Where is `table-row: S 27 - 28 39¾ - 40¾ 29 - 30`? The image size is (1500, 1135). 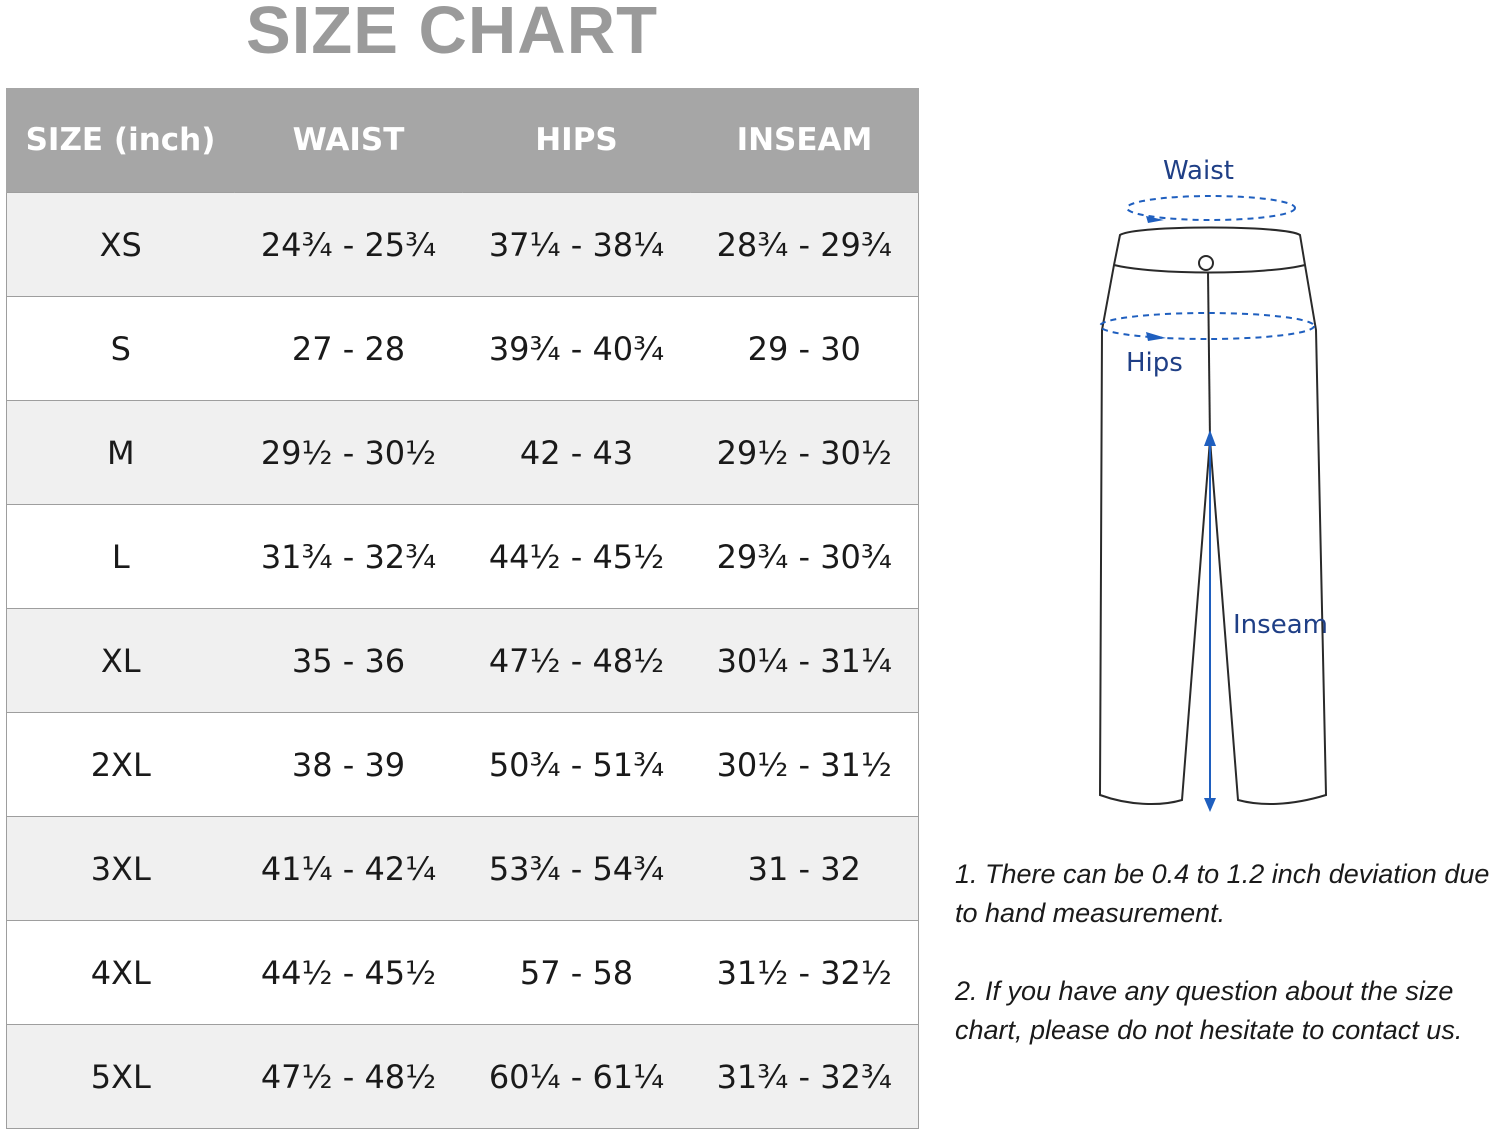 table-row: S 27 - 28 39¾ - 40¾ 29 - 30 is located at coordinates (462, 348).